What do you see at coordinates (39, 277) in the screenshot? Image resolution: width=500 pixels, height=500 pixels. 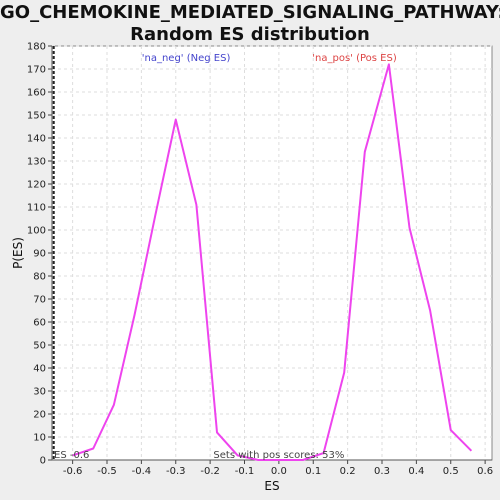 I see `y-tick-label: 80` at bounding box center [39, 277].